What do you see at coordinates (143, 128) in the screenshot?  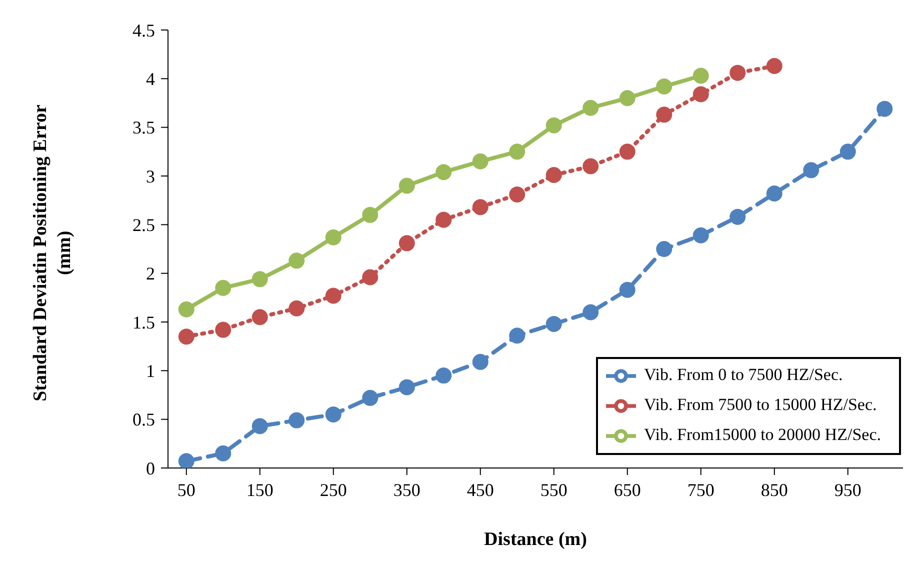 I see `y-tick-label: 3.5` at bounding box center [143, 128].